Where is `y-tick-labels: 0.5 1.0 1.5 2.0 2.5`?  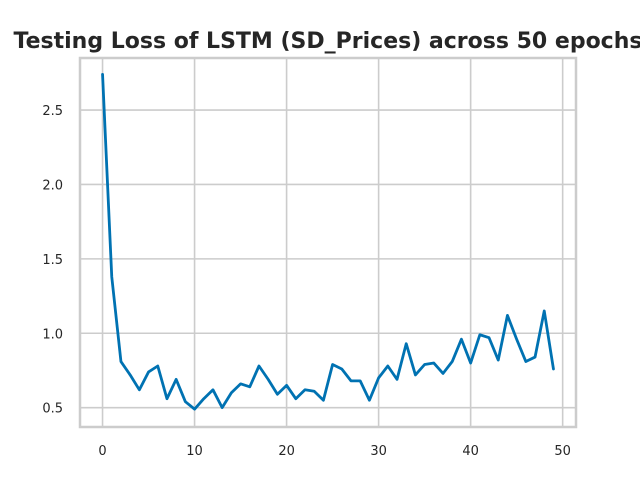 y-tick-labels: 0.5 1.0 1.5 2.0 2.5 is located at coordinates (52, 260).